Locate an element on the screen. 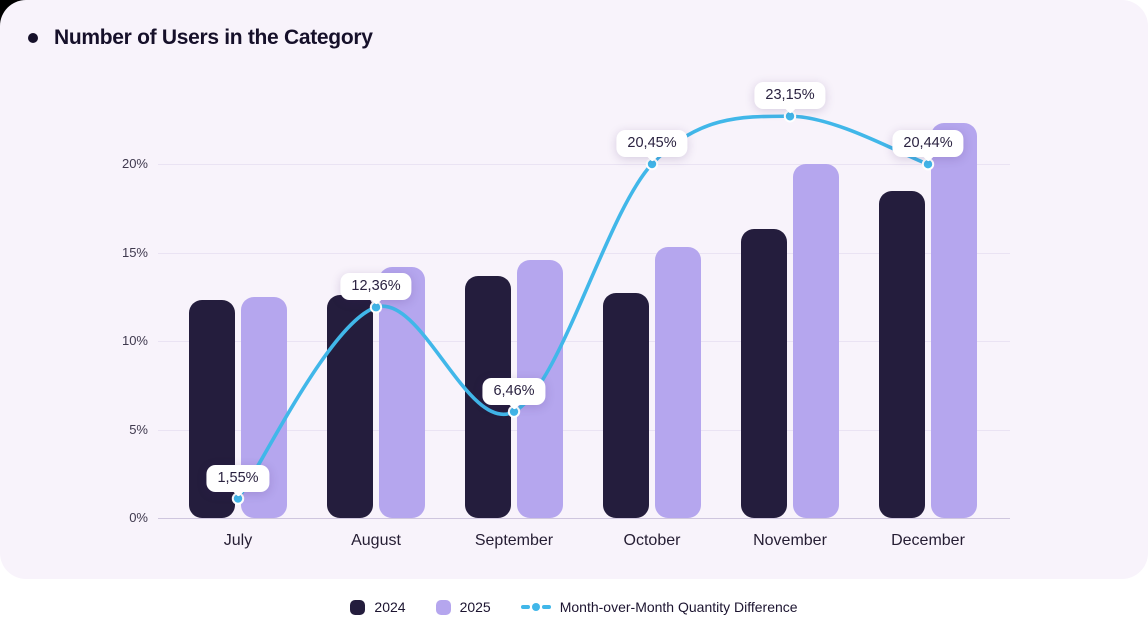  legend-label-2025: 2025 is located at coordinates (475, 607).